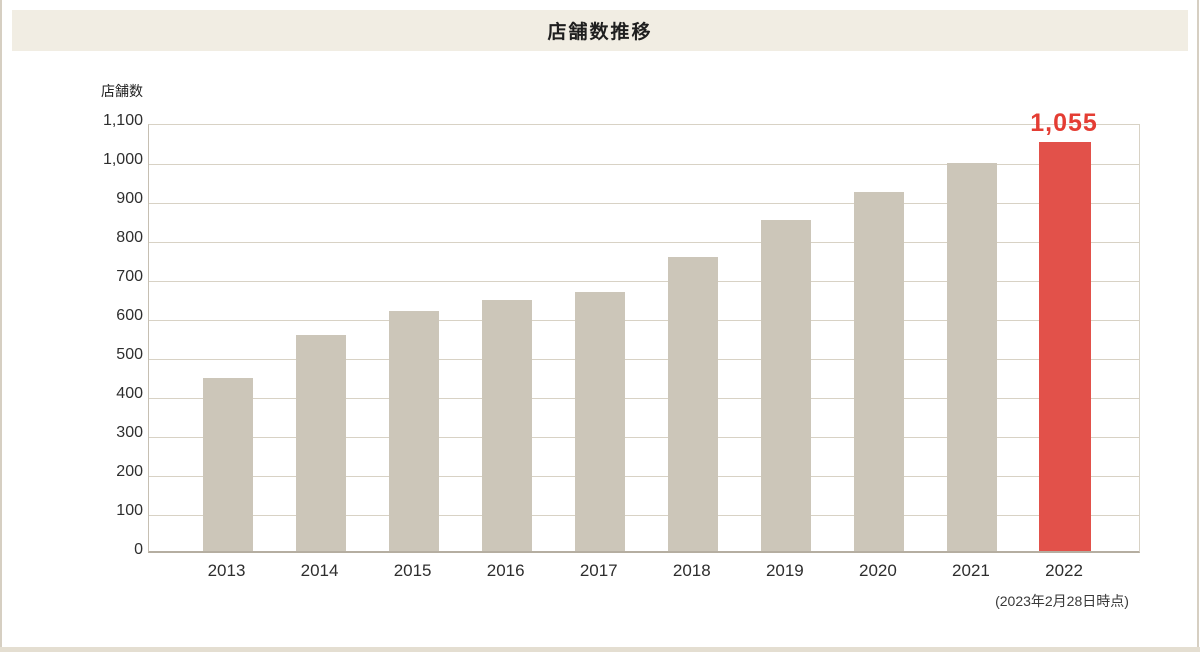 The height and width of the screenshot is (652, 1200). What do you see at coordinates (878, 371) in the screenshot?
I see `bar-2020` at bounding box center [878, 371].